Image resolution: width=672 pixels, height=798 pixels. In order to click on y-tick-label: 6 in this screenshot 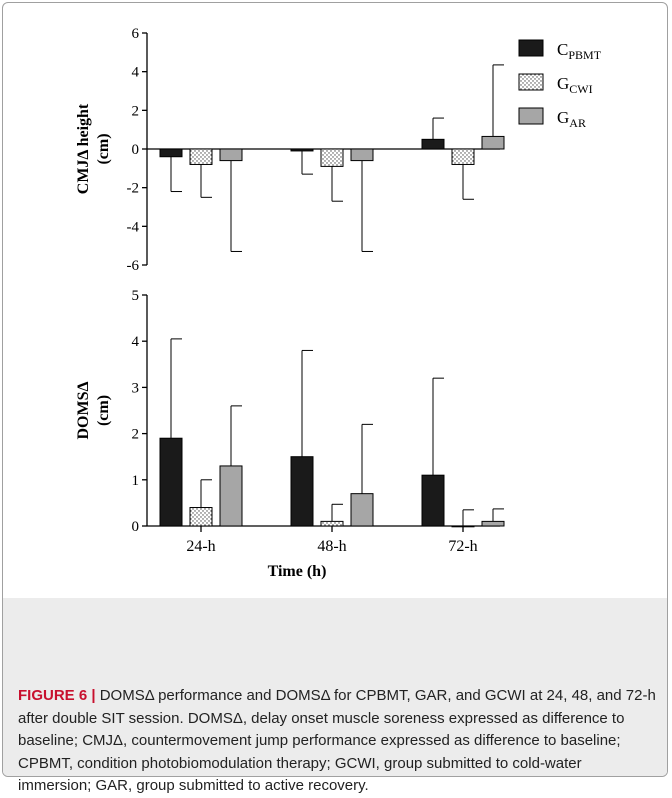, I will do `click(136, 34)`.